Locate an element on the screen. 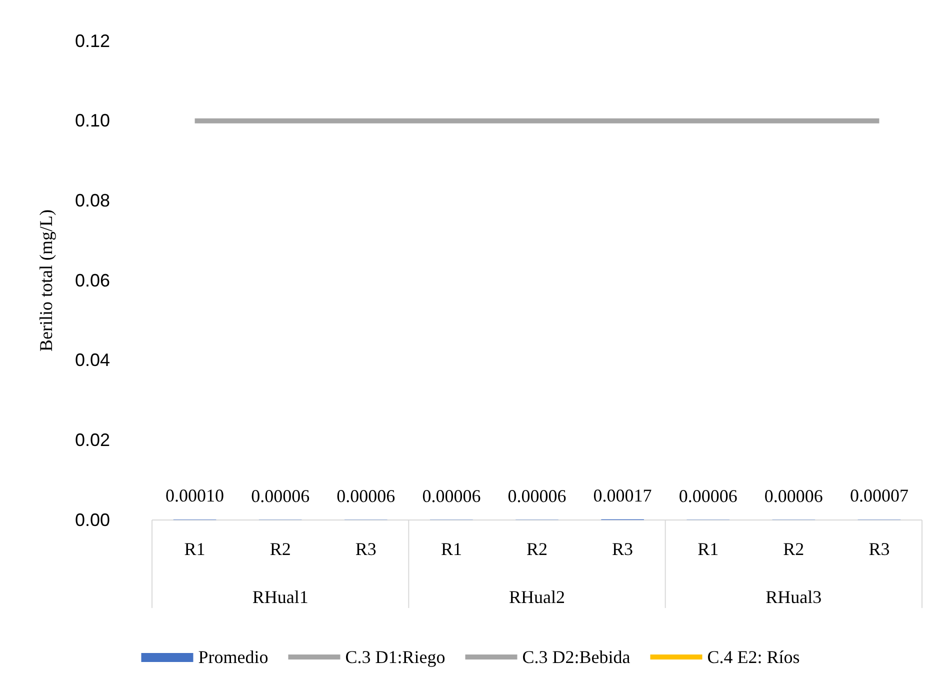 The height and width of the screenshot is (684, 941). legend-label: C.3 D1:Riego is located at coordinates (395, 657).